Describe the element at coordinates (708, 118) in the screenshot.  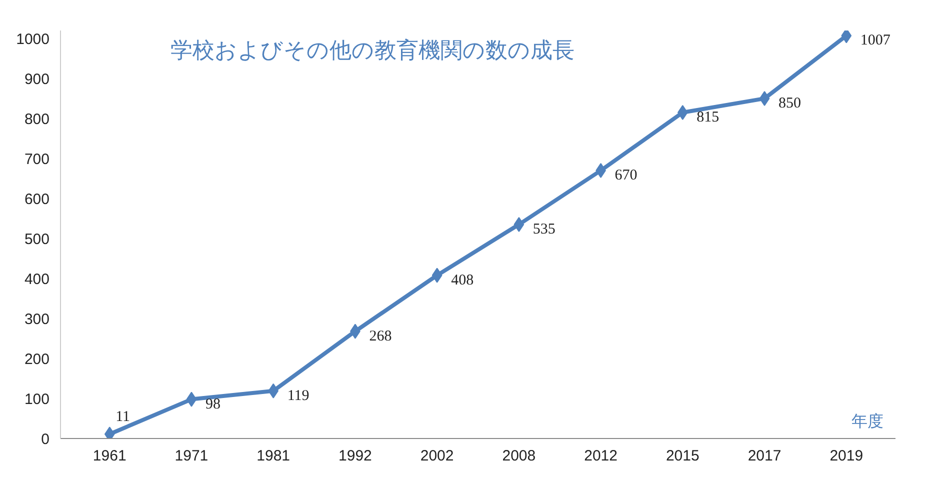
I see `data-label: 815` at that location.